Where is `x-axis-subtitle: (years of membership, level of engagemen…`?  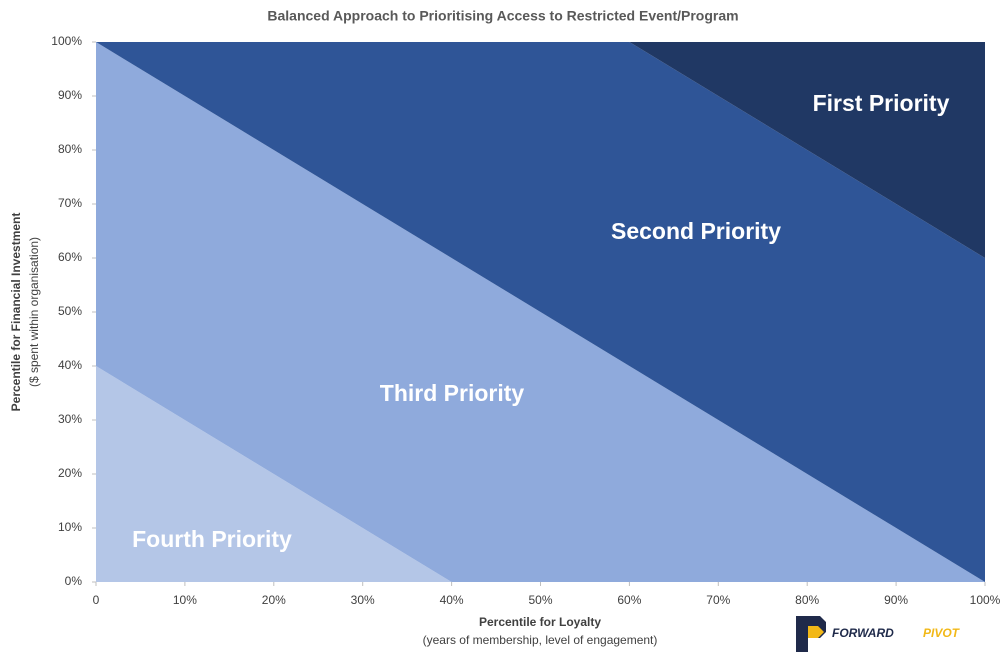
x-axis-subtitle: (years of membership, level of engagemen… is located at coordinates (540, 640).